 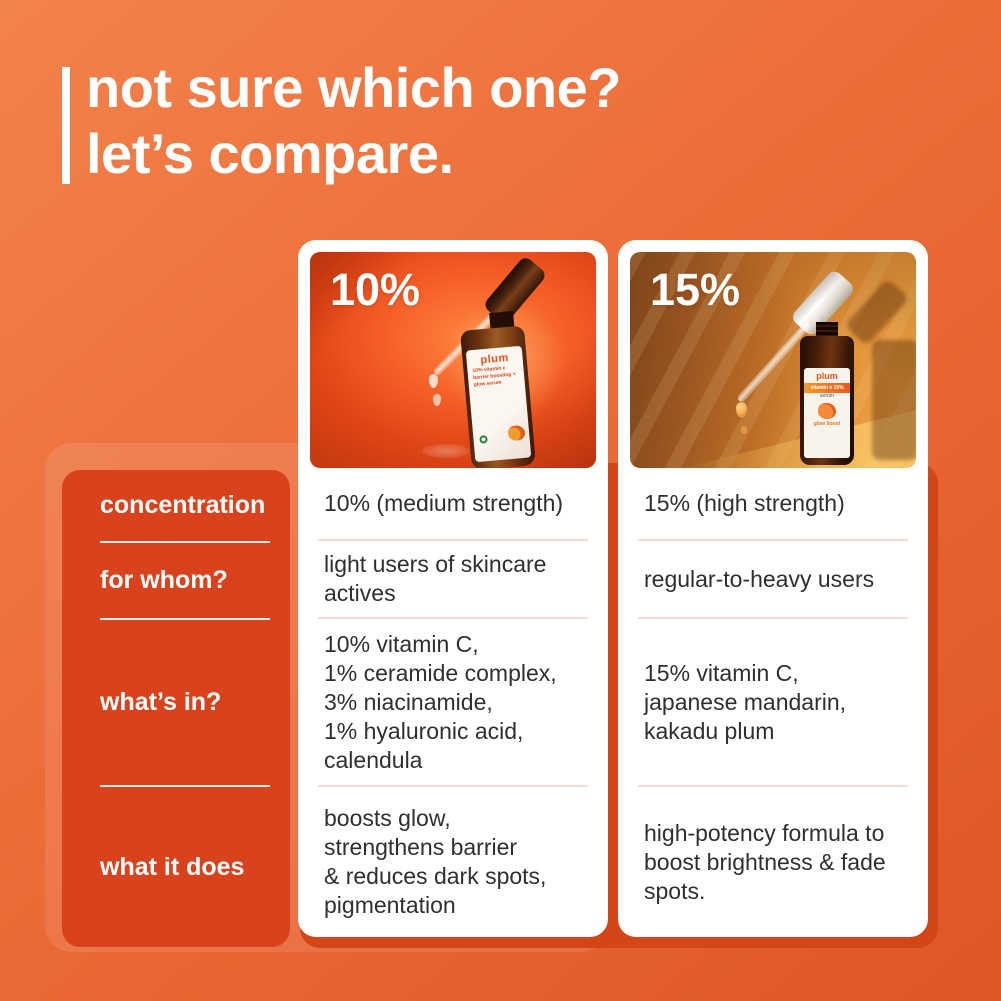 What do you see at coordinates (759, 578) in the screenshot?
I see `value-for-whom-2: regular-to-heavy users` at bounding box center [759, 578].